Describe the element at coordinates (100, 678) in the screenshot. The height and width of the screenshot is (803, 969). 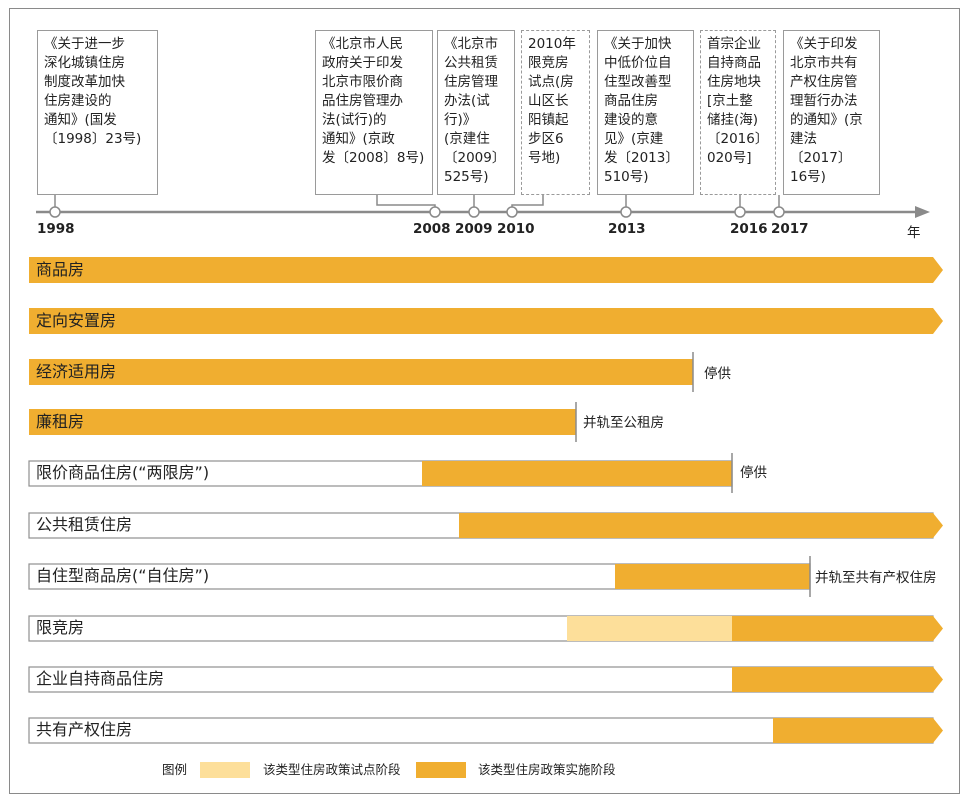
I see `row-label-enterprise-held-housing: 企业自持商品住房` at that location.